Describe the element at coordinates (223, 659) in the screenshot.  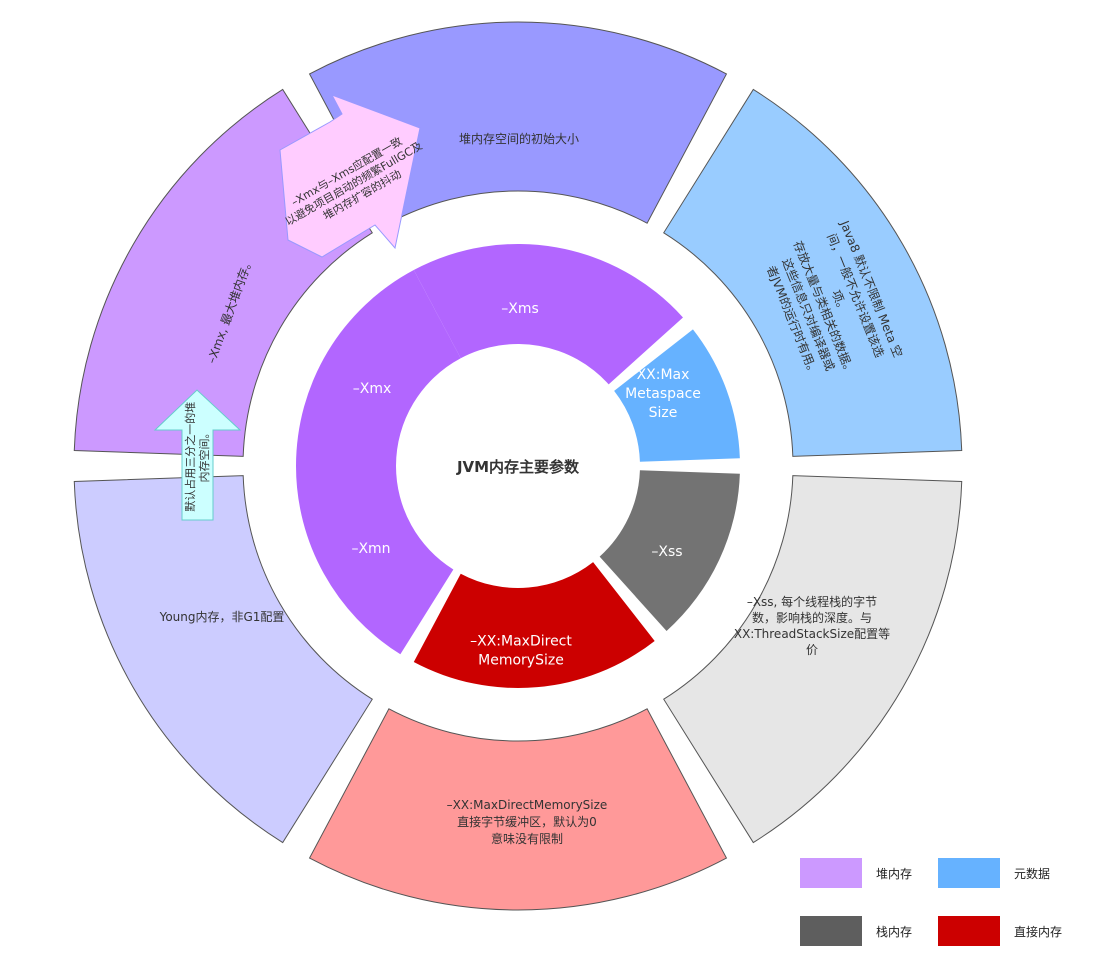
I see `outer-segment-young-desc` at that location.